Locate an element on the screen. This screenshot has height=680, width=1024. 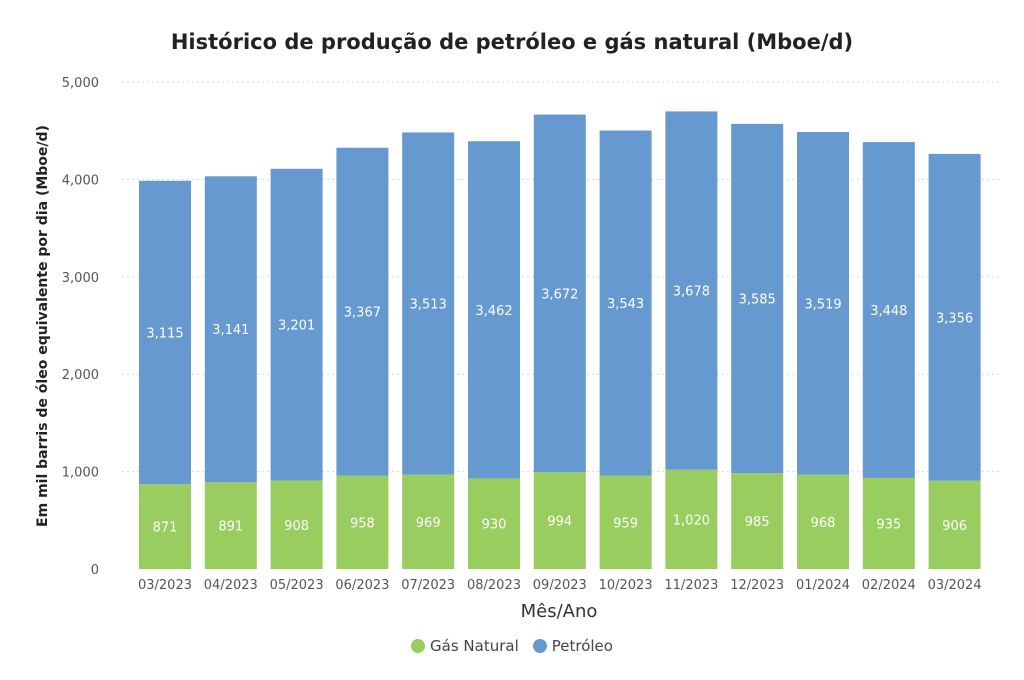
data-label: 994 is located at coordinates (559, 522).